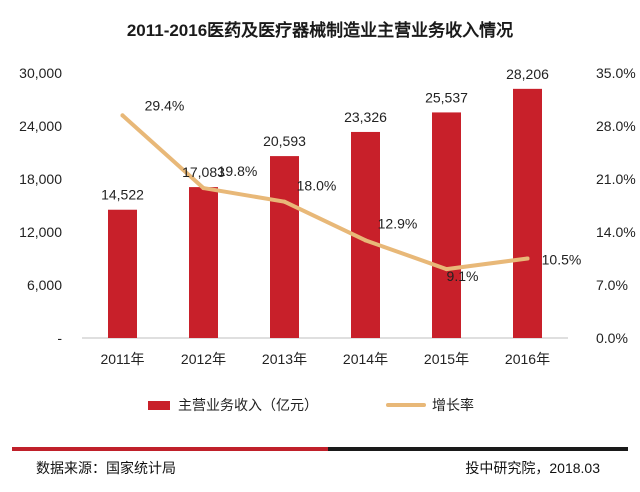  I want to click on x-tick-label: 2012年, so click(203, 359).